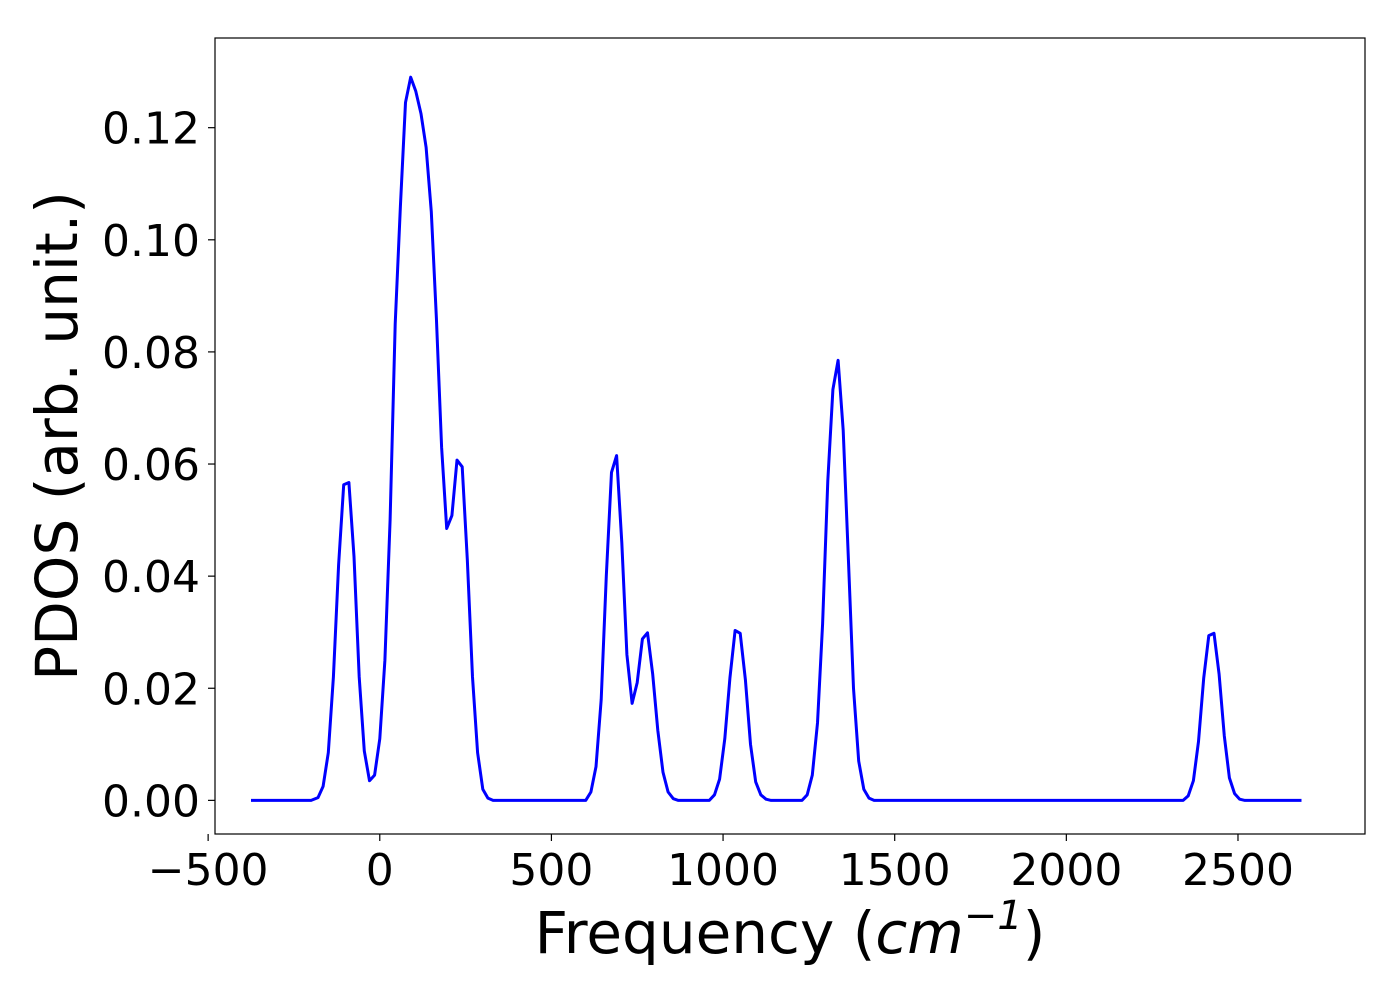  What do you see at coordinates (151, 353) in the screenshot?
I see `y-tick-label: 0.08` at bounding box center [151, 353].